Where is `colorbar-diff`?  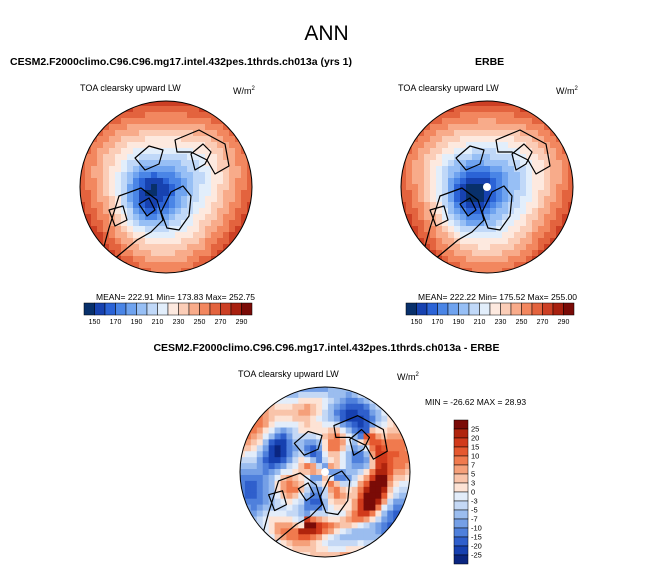 colorbar-diff is located at coordinates (461, 492).